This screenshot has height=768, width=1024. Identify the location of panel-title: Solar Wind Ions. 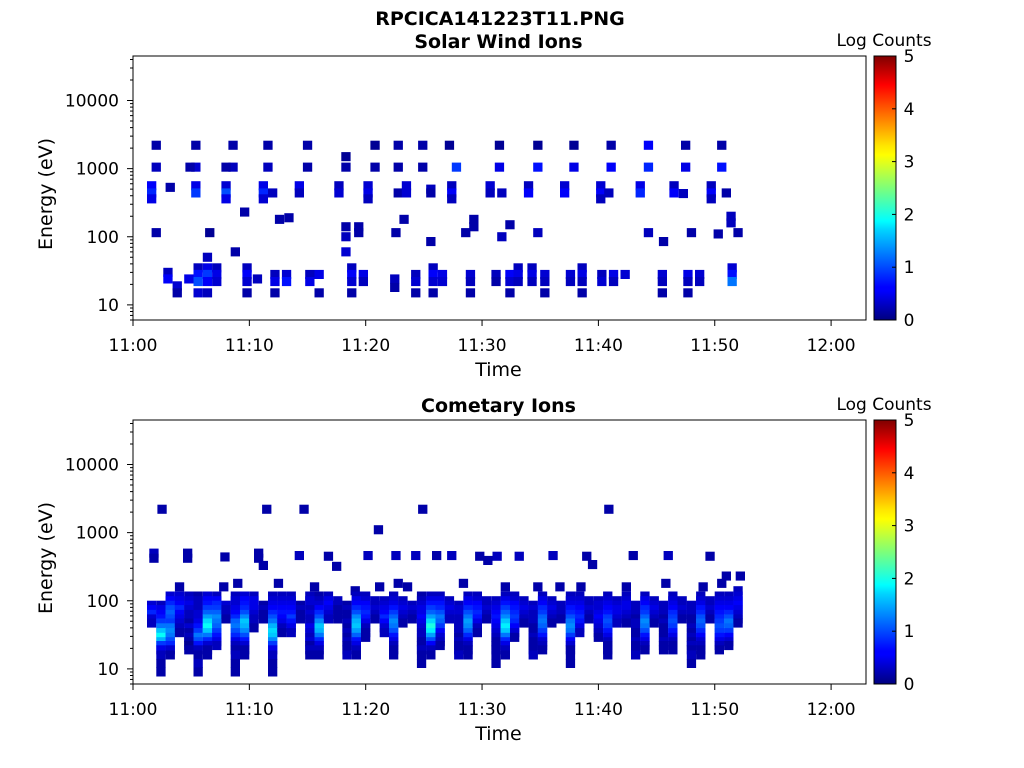
(498, 42).